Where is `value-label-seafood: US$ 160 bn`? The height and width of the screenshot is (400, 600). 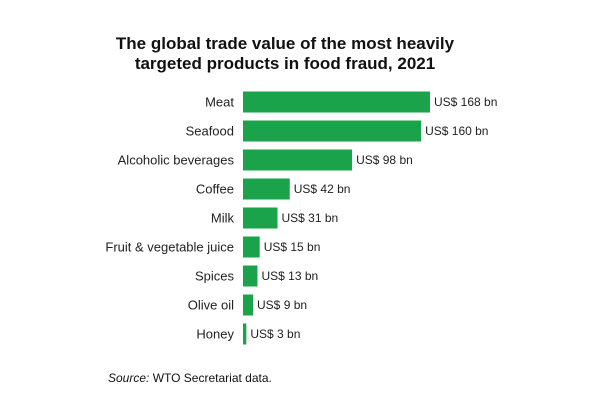
value-label-seafood: US$ 160 bn is located at coordinates (456, 131).